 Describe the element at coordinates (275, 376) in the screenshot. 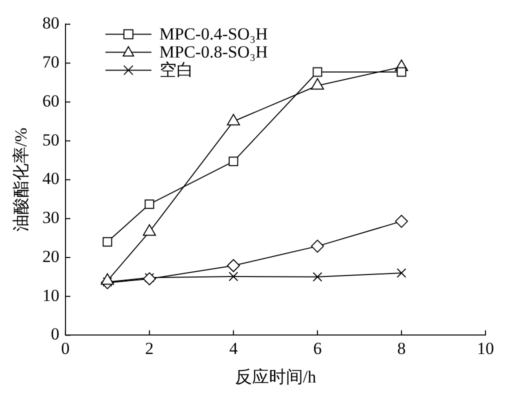

I see `x-axis-title: 反应时间/h` at that location.